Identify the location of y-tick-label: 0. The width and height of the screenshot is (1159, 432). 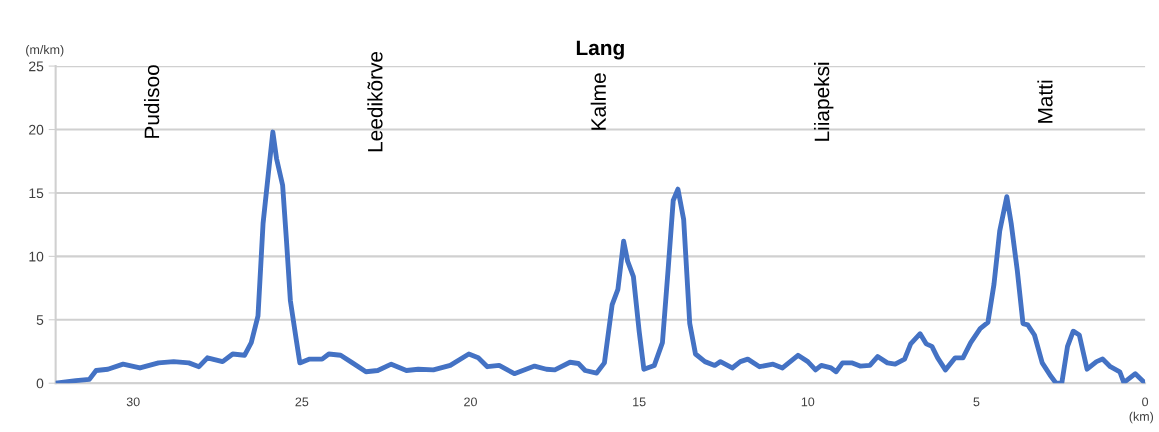
(40, 383).